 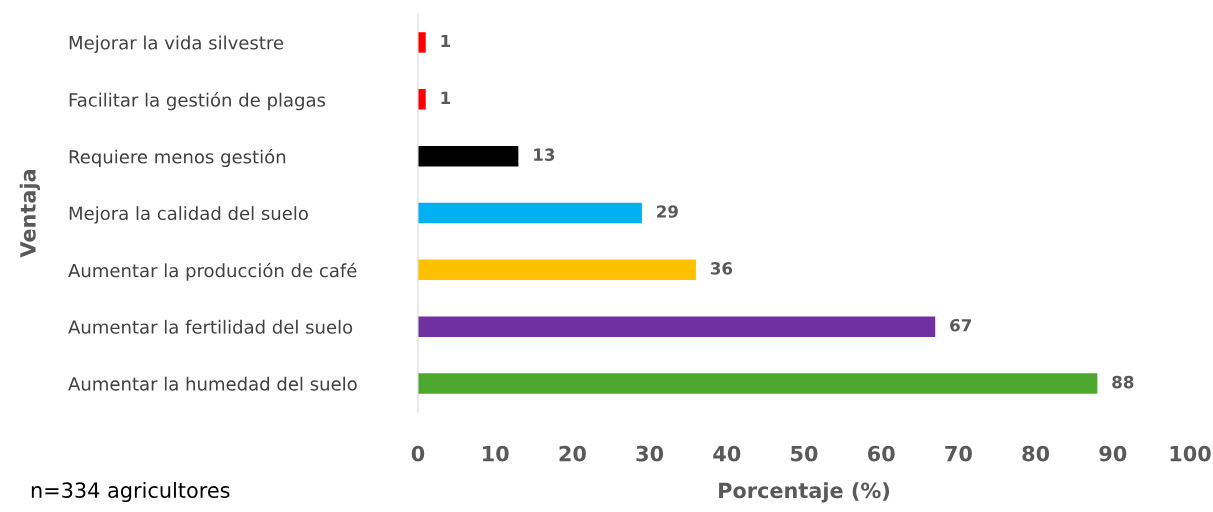 I want to click on x-tick-label: 50, so click(x=804, y=453).